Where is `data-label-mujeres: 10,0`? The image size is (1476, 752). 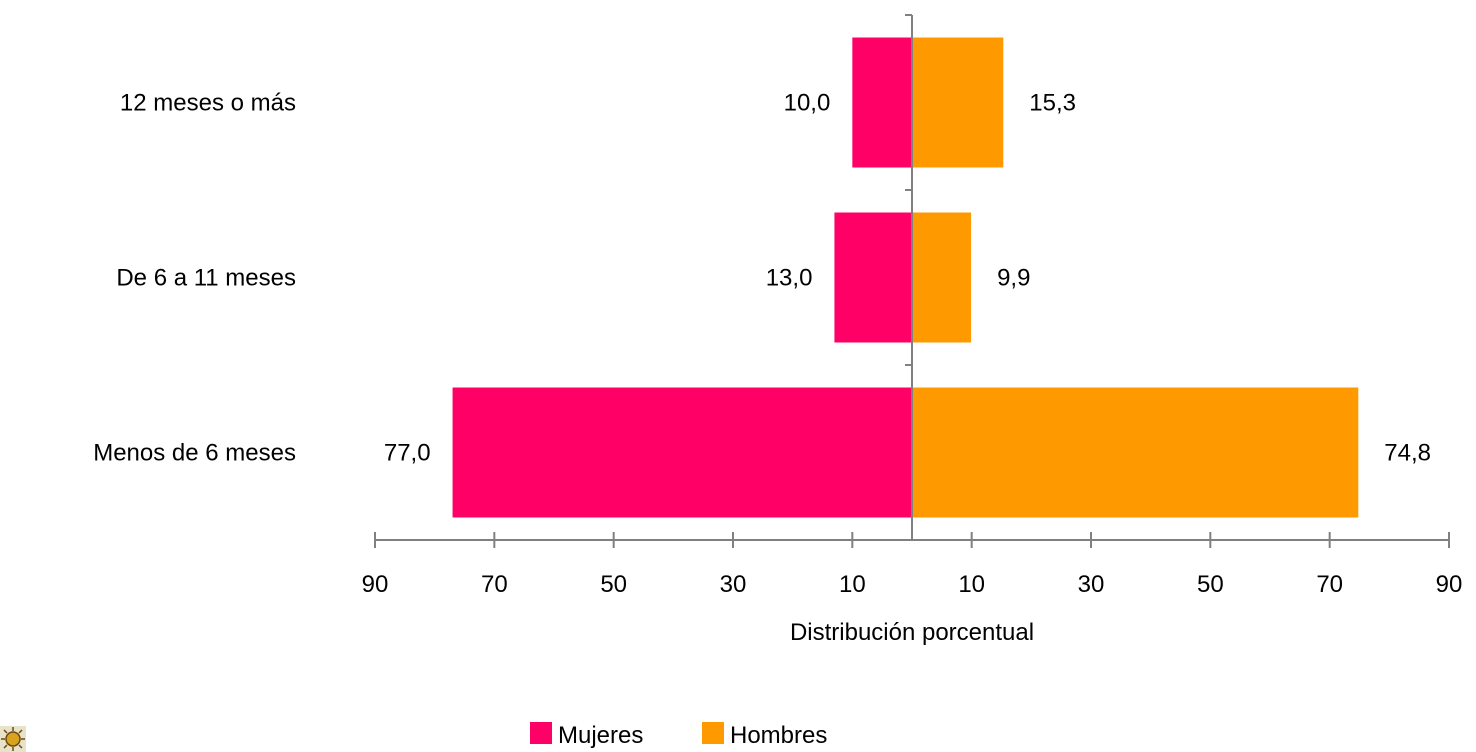 data-label-mujeres: 10,0 is located at coordinates (807, 103).